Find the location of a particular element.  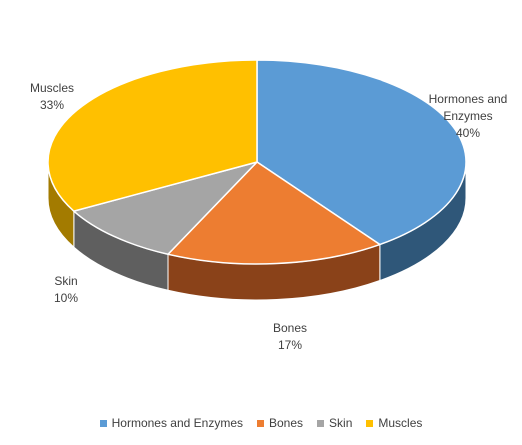

legend-item-skin: Skin is located at coordinates (334, 423).